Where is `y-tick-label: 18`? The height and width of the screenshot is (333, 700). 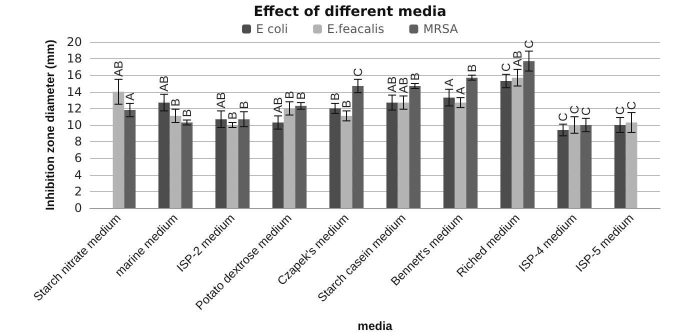
y-tick-label: 18 is located at coordinates (74, 59).